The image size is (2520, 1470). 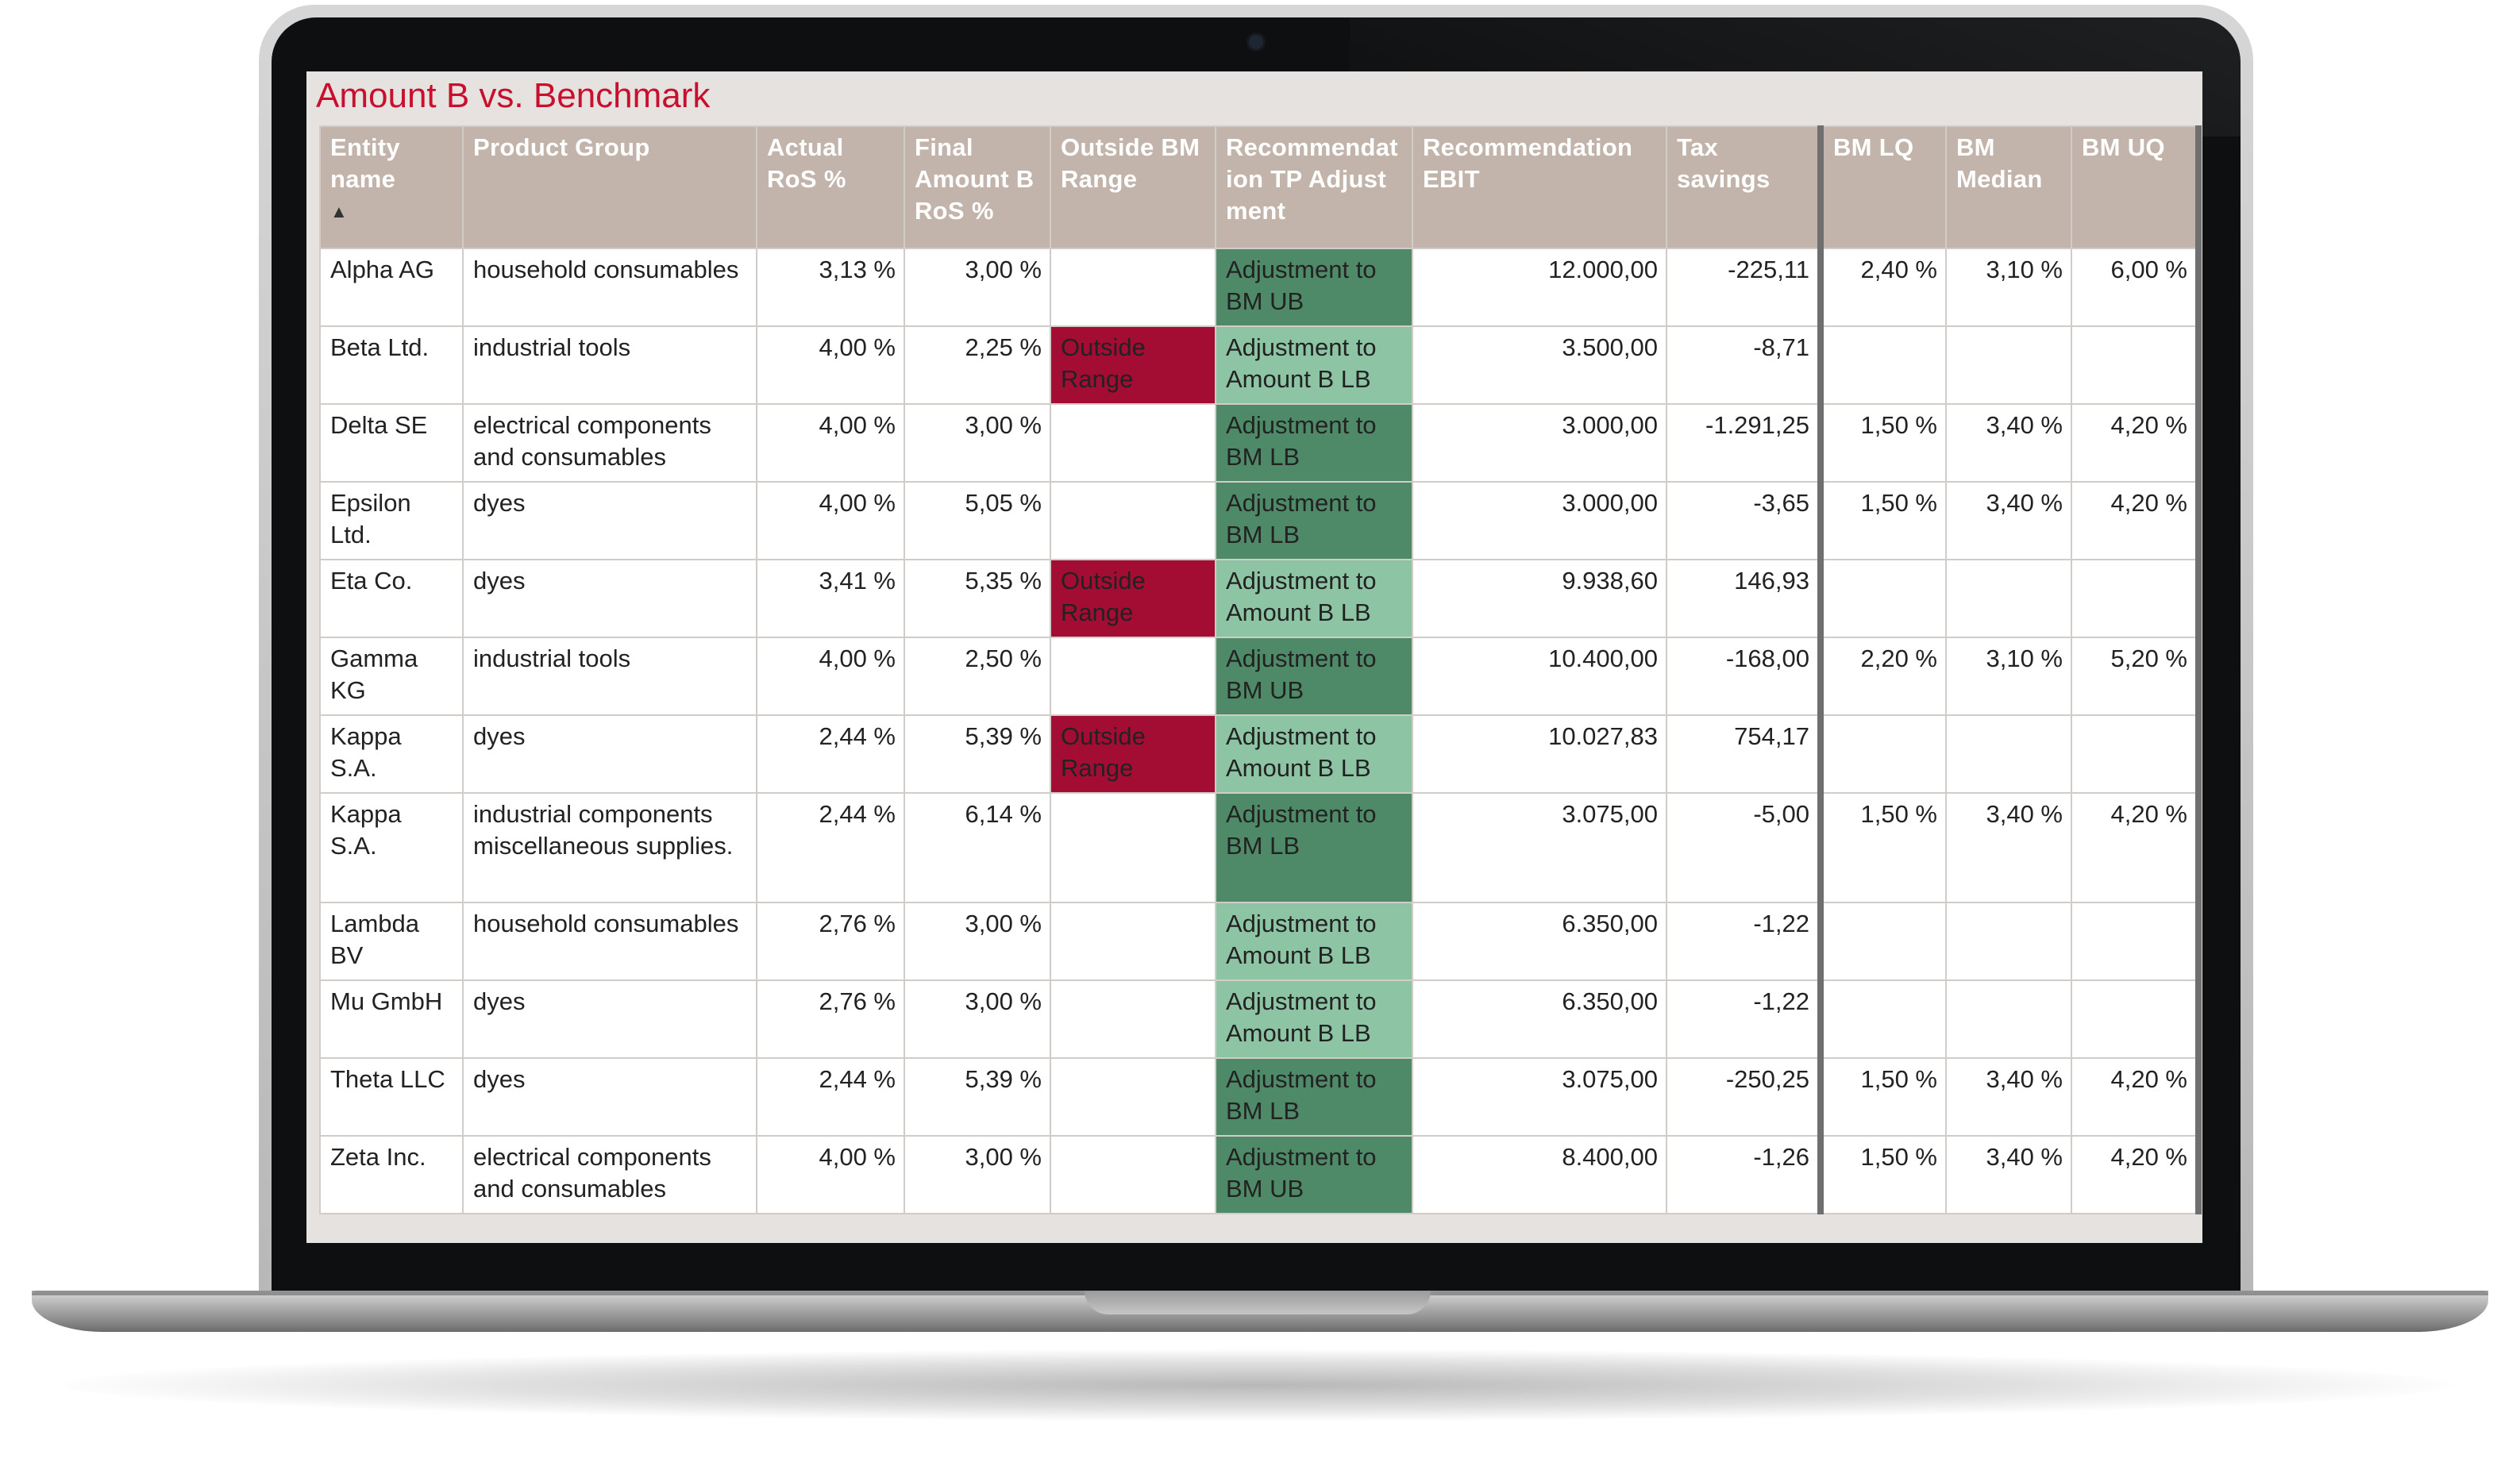 What do you see at coordinates (2008, 187) in the screenshot?
I see `column-header-bm-median: BM Median` at bounding box center [2008, 187].